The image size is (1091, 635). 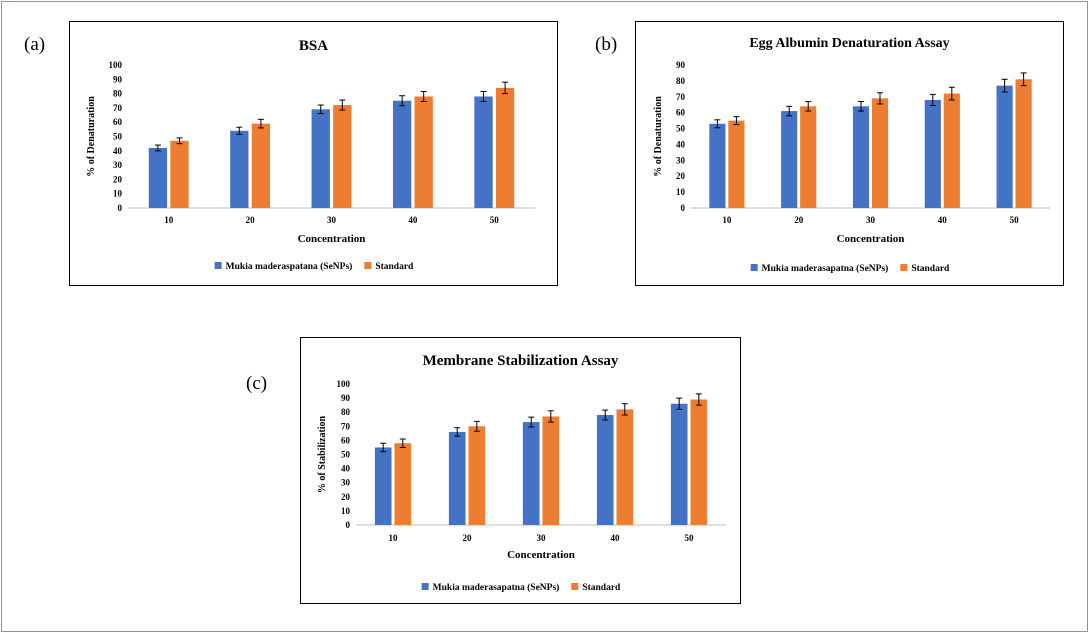 I want to click on legend: Mukia maderaspatana (SeNPs) Standard, so click(x=314, y=266).